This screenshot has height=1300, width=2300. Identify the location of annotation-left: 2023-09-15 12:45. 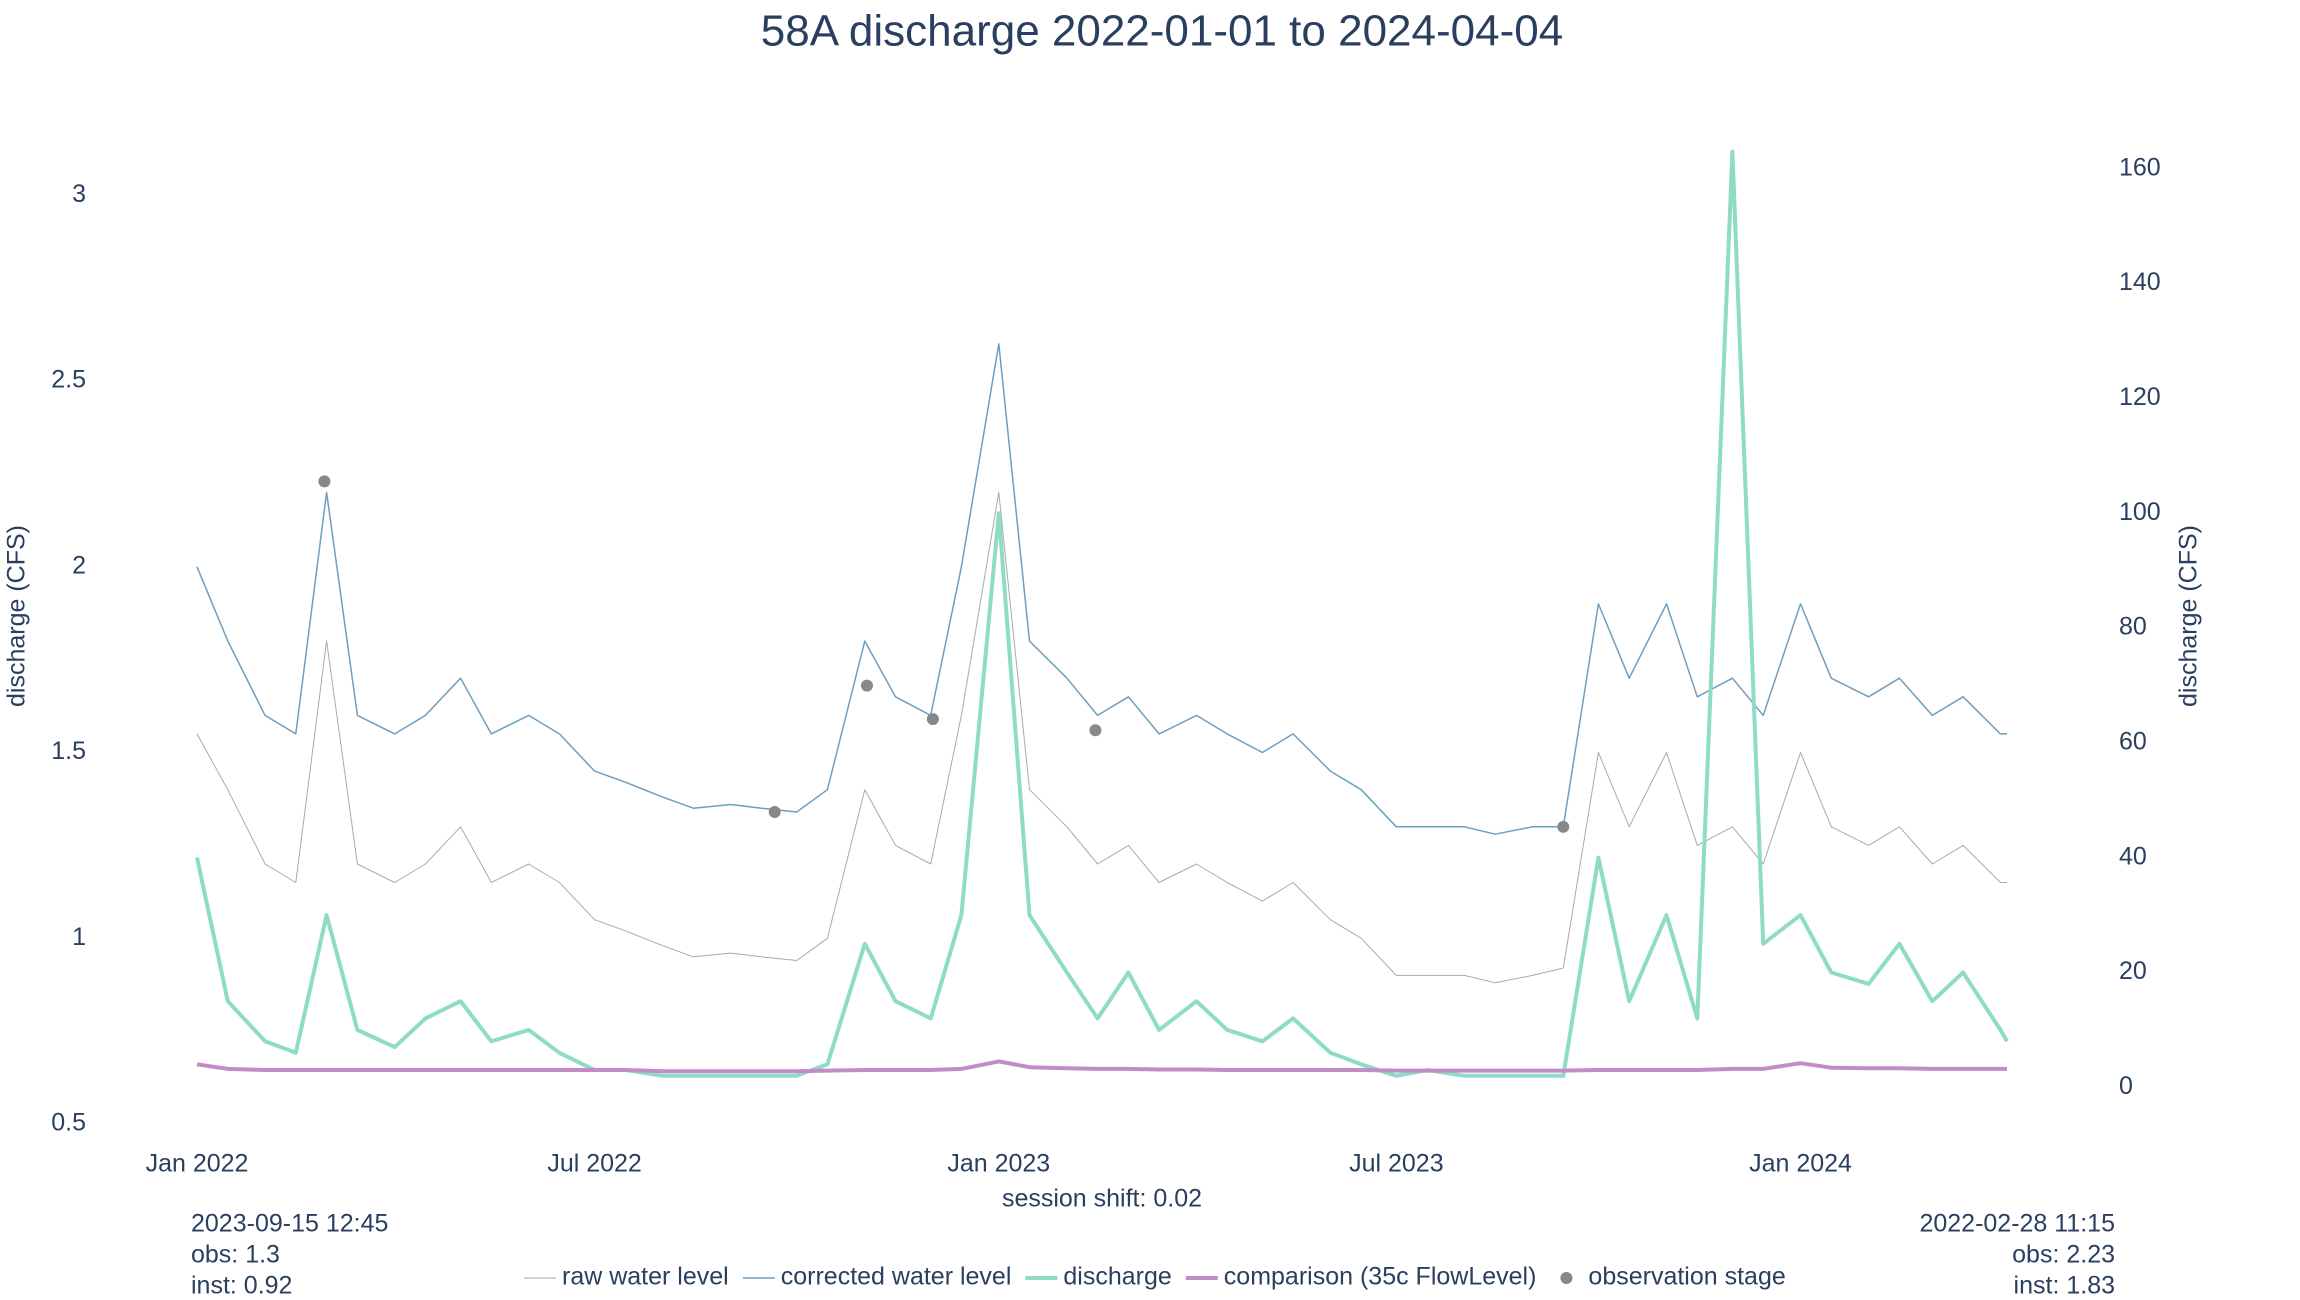
(289, 1224).